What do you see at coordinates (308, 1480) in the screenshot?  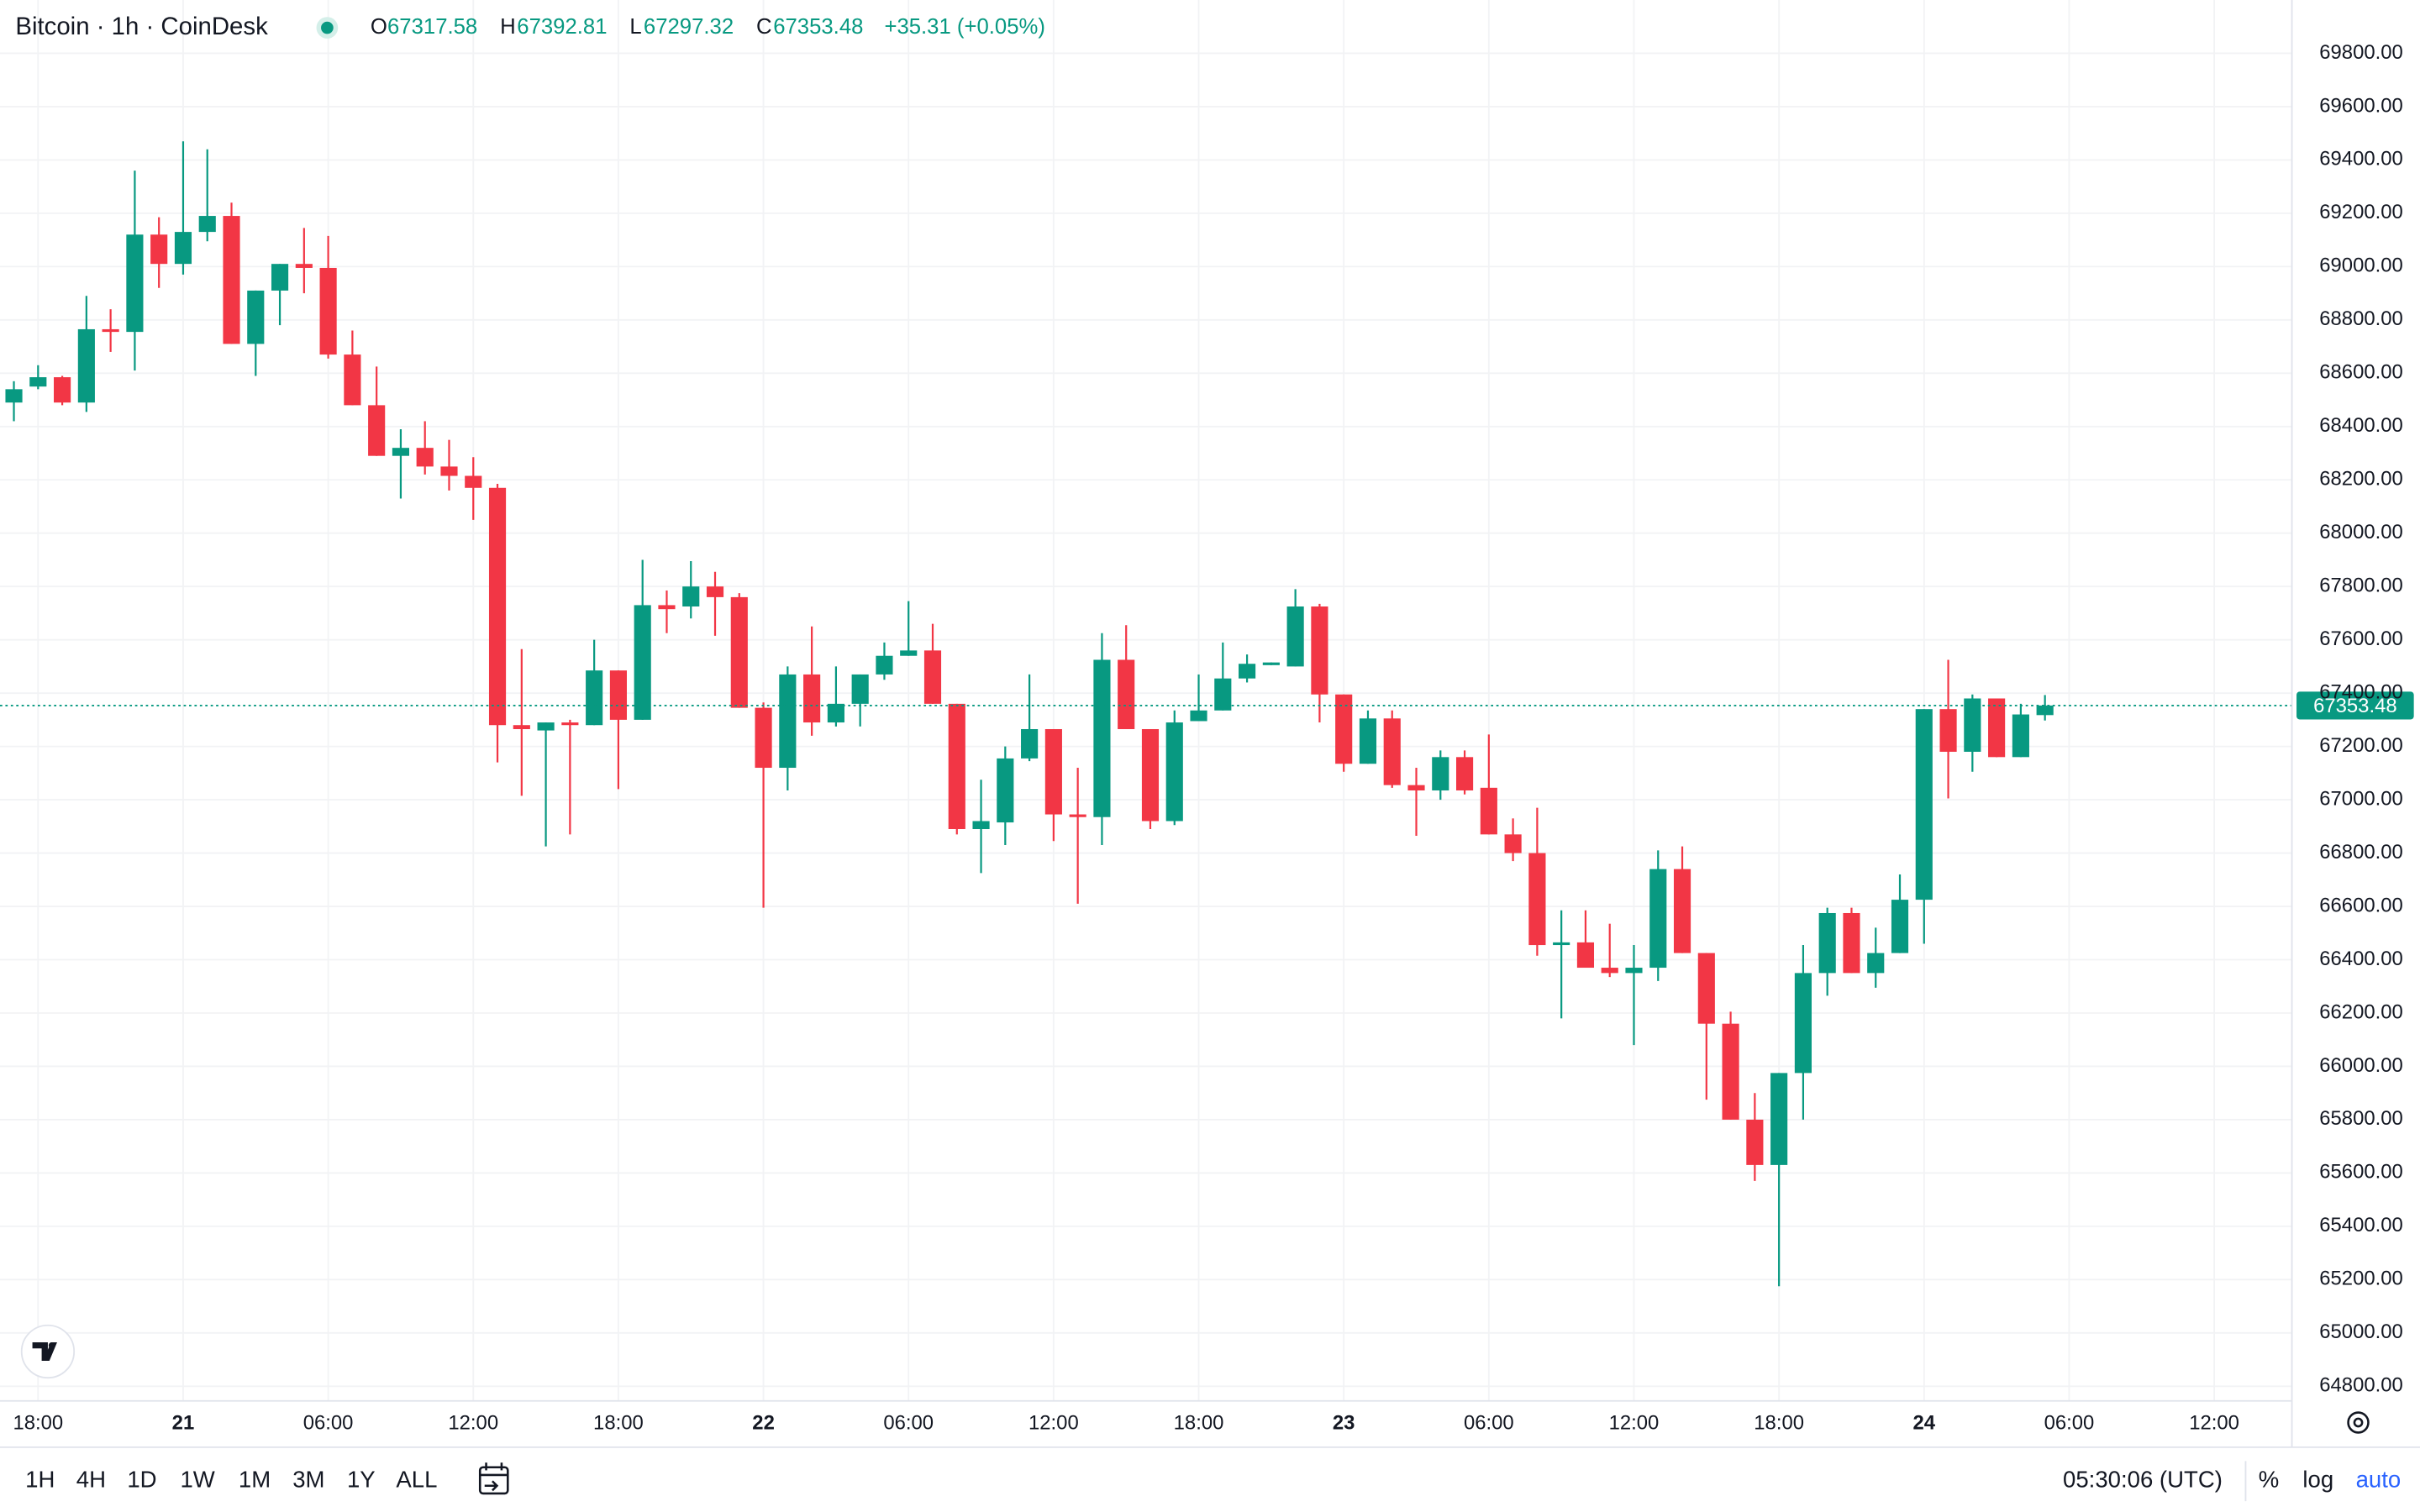 I see `range-button: 3M` at bounding box center [308, 1480].